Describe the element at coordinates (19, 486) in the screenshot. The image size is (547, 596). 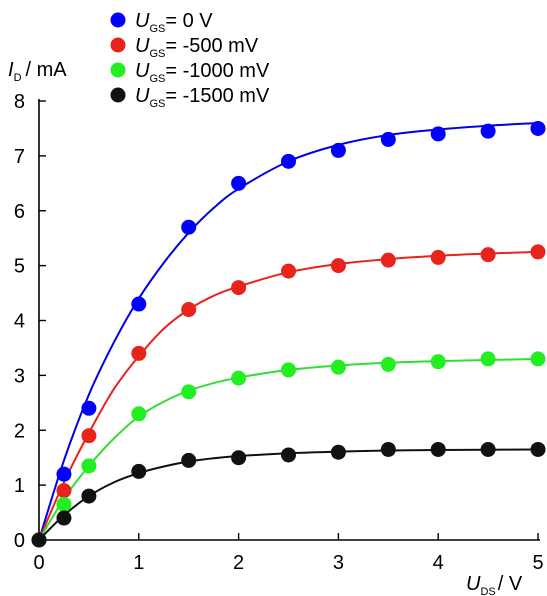
I see `y-tick-label: 1` at that location.